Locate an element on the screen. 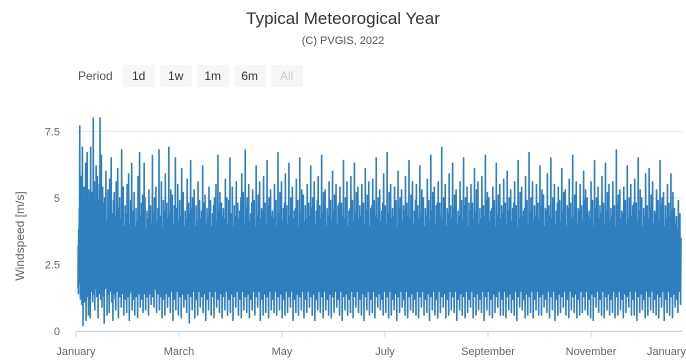 This screenshot has width=686, height=361. chart-subtitle: (C) PVGIS, 2022 is located at coordinates (343, 41).